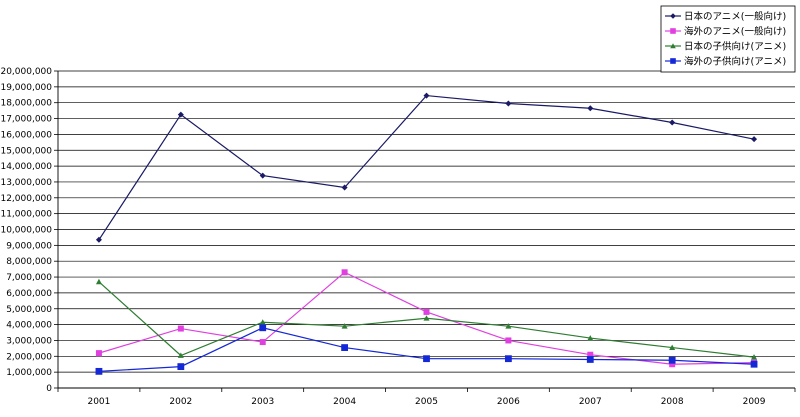  What do you see at coordinates (735, 47) in the screenshot?
I see `legend-label: 日本の子供向け(アニメ)` at bounding box center [735, 47].